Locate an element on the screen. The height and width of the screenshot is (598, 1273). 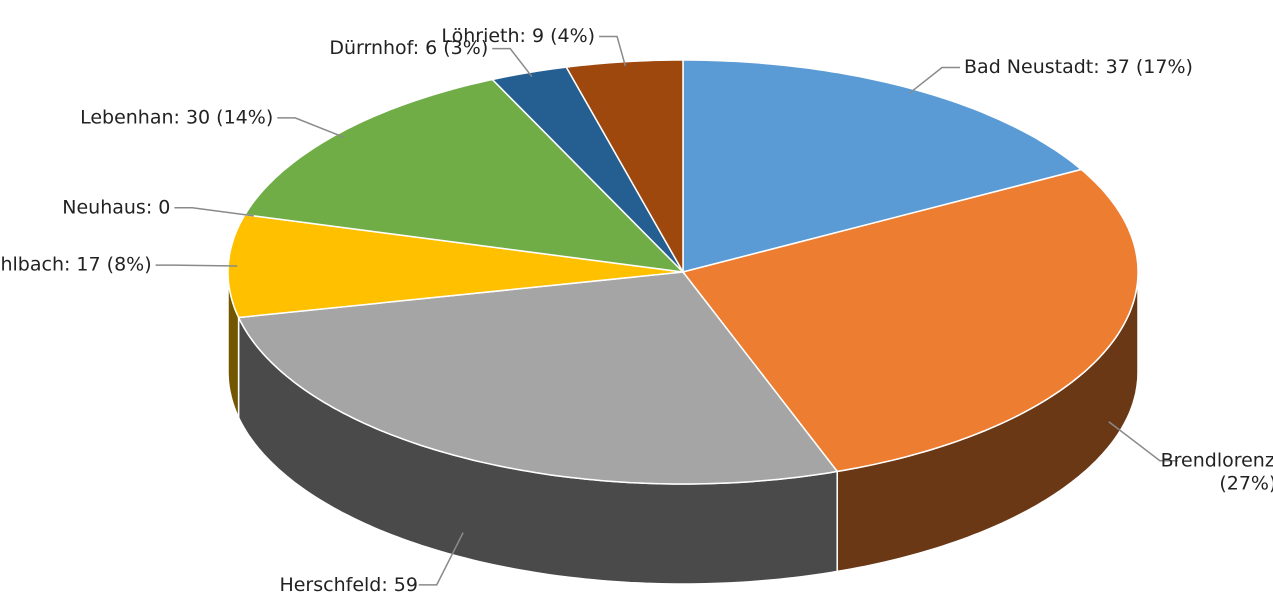
data-label-line: Brendlorenzen: 60 is located at coordinates (1217, 460).